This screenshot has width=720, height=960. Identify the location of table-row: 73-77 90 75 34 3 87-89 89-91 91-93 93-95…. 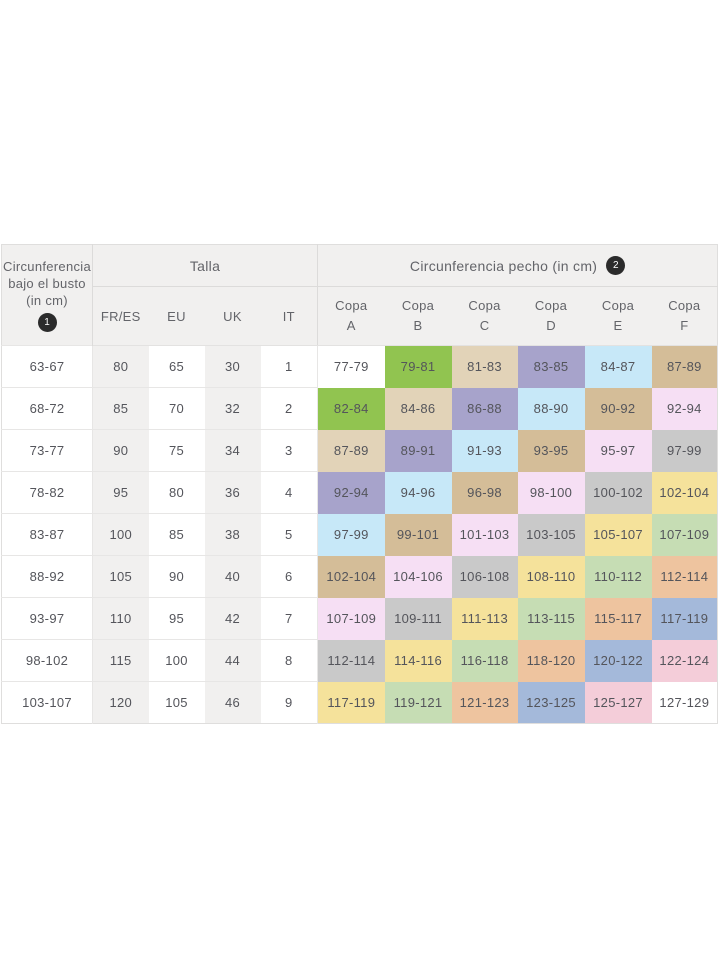
(359, 450).